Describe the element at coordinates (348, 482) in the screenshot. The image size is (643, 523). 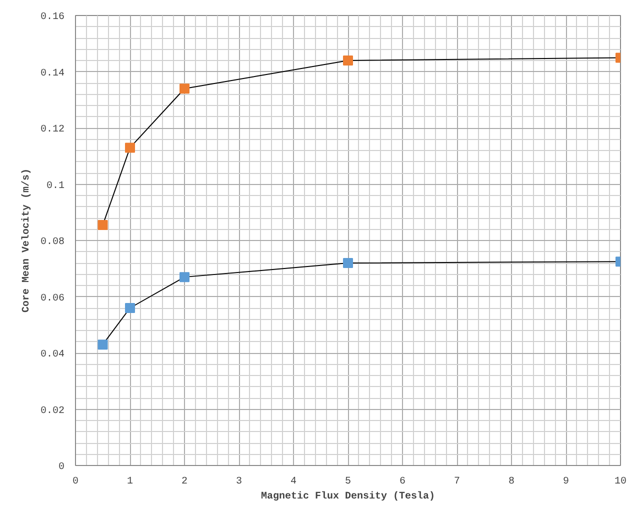
I see `x-tick-label: 5` at that location.